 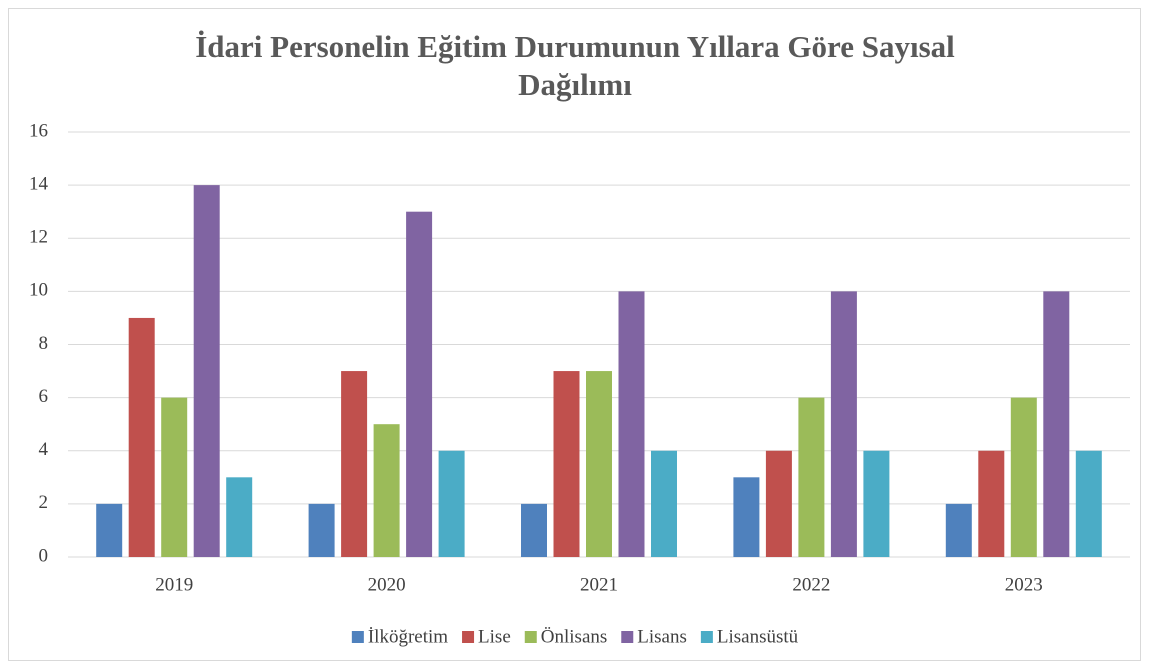 What do you see at coordinates (38, 237) in the screenshot?
I see `y-tick-label: 12` at bounding box center [38, 237].